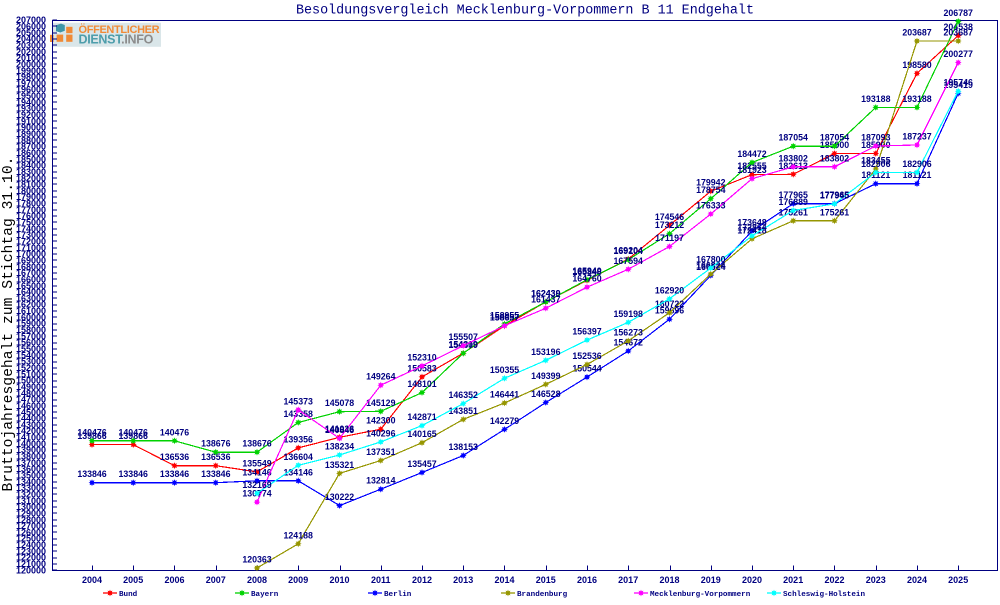 Image resolution: width=1000 pixels, height=605 pixels. Describe the element at coordinates (31, 368) in the screenshot. I see `svg-text: 152000` at that location.